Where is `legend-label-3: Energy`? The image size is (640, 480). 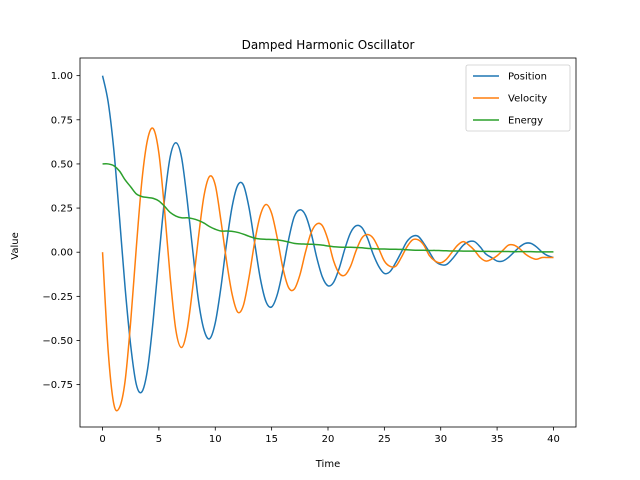
legend-label-3: Energy is located at coordinates (525, 121).